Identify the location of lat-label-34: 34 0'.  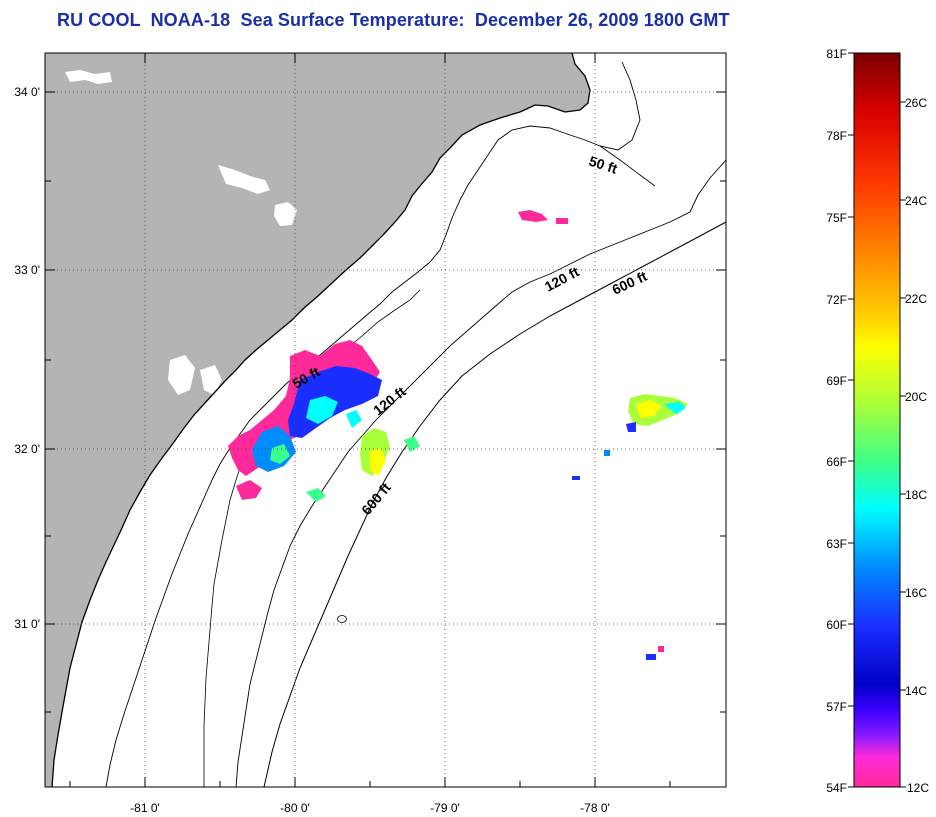
(27, 92).